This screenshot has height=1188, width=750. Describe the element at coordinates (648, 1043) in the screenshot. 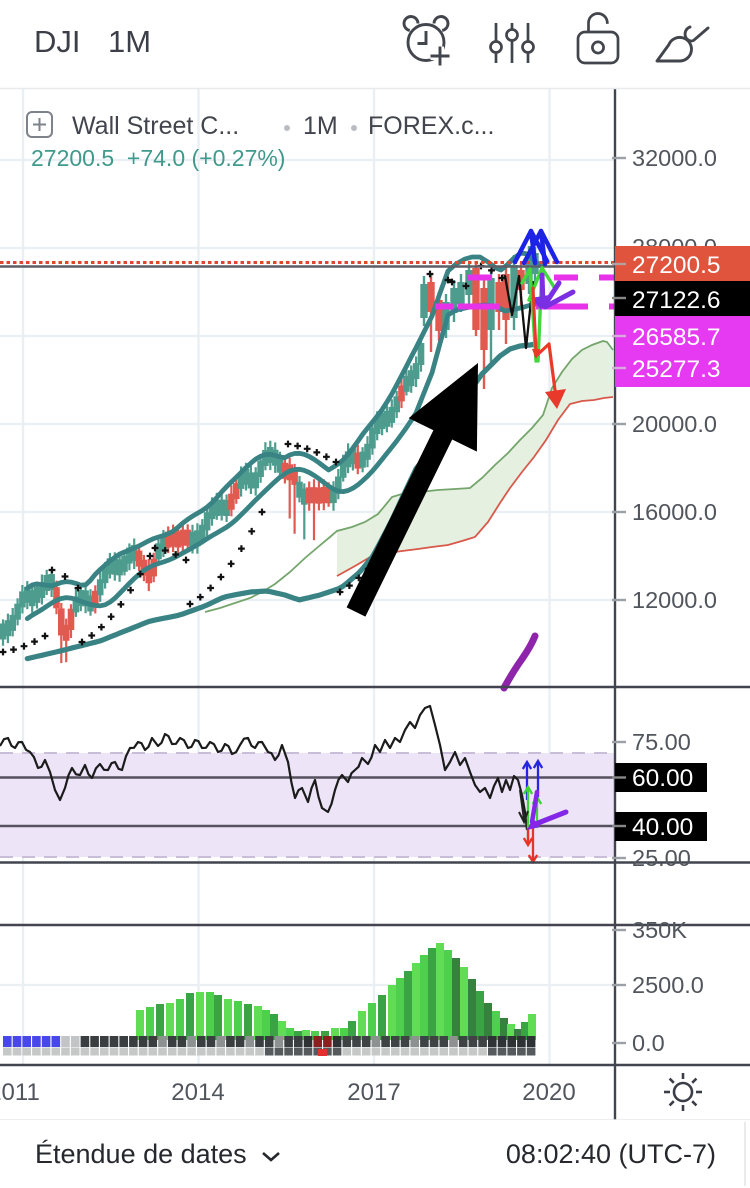

I see `svg-text: 0.0` at that location.